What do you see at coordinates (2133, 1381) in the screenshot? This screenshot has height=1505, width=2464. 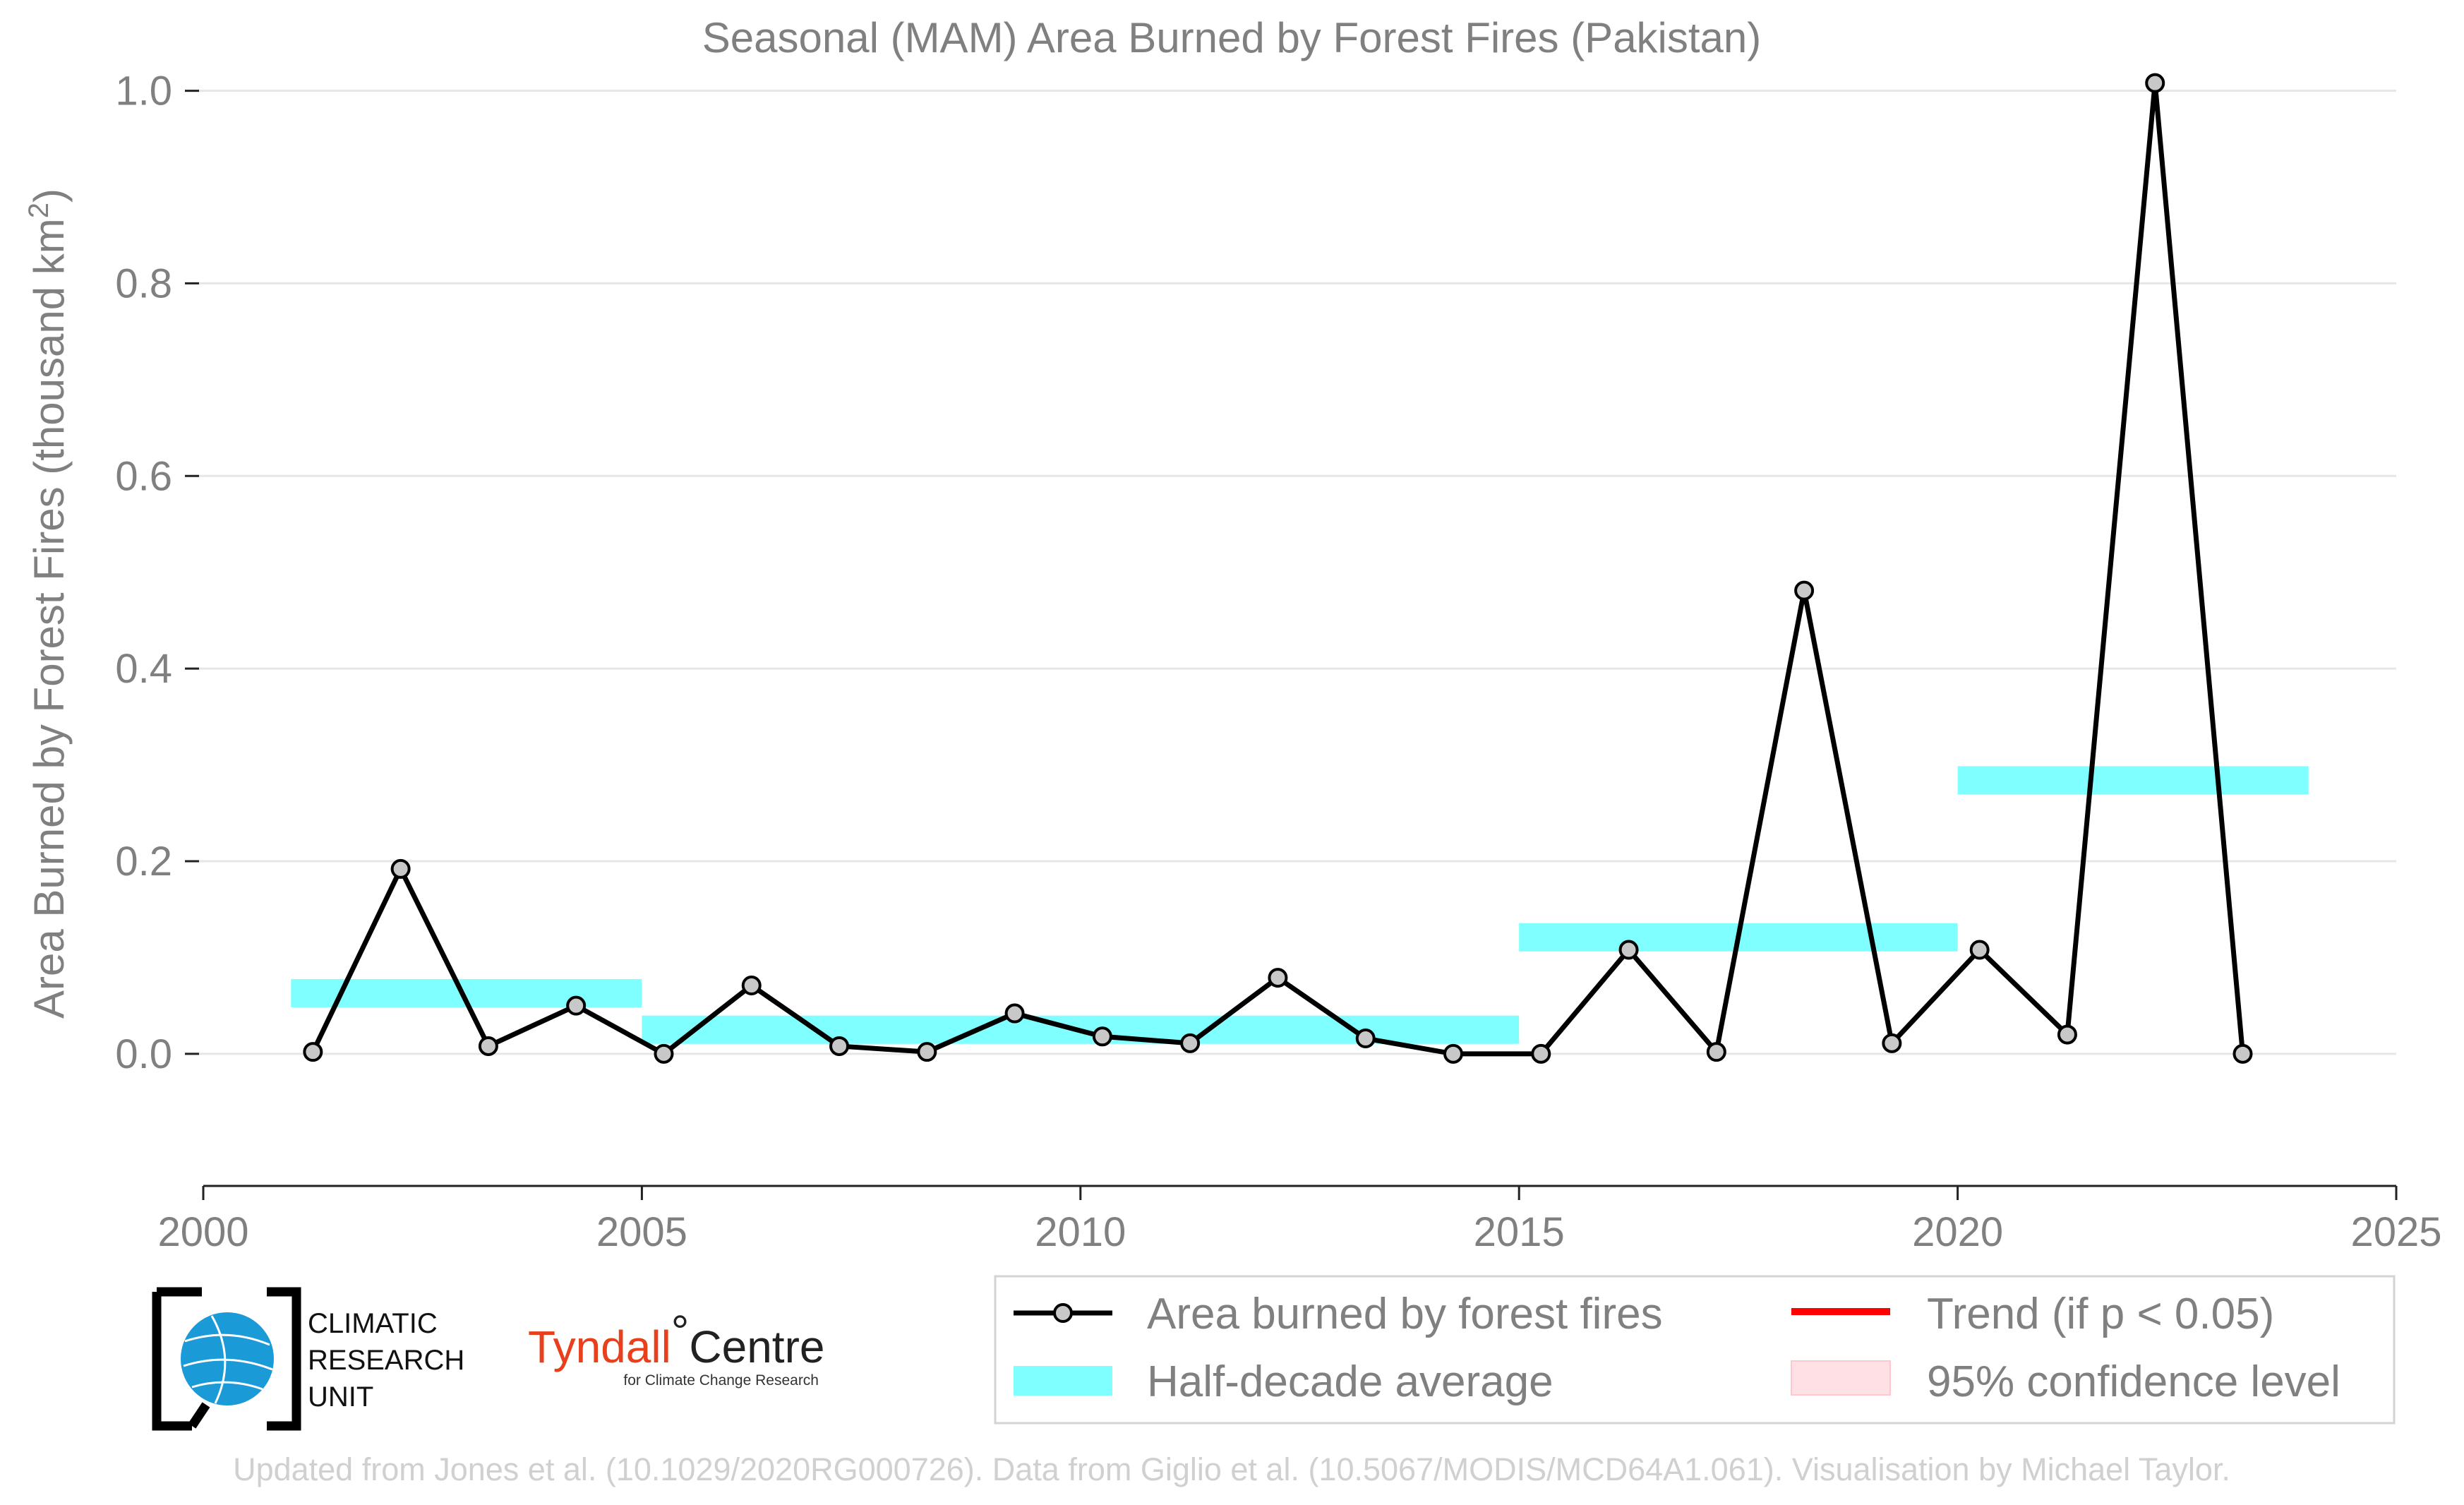 I see `legend-label-confidence: 95% confidence level` at bounding box center [2133, 1381].